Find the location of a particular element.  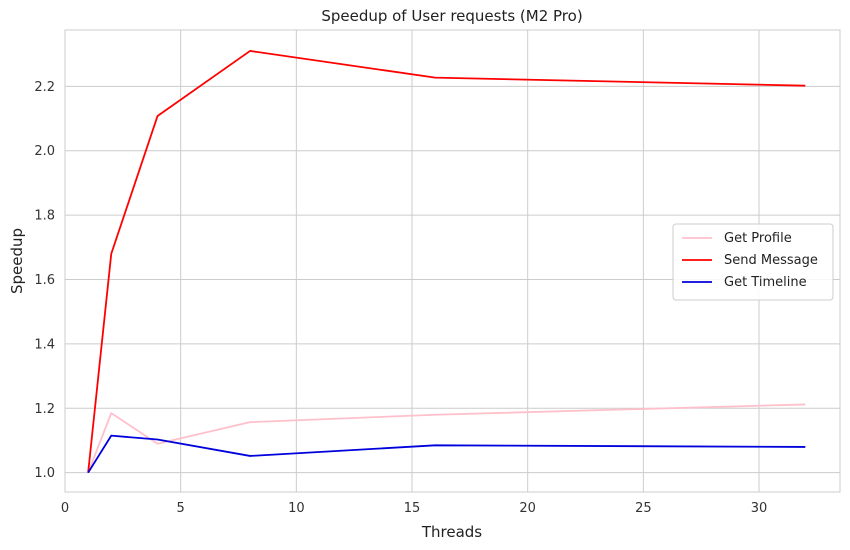

series-line-get-profile is located at coordinates (446, 438).